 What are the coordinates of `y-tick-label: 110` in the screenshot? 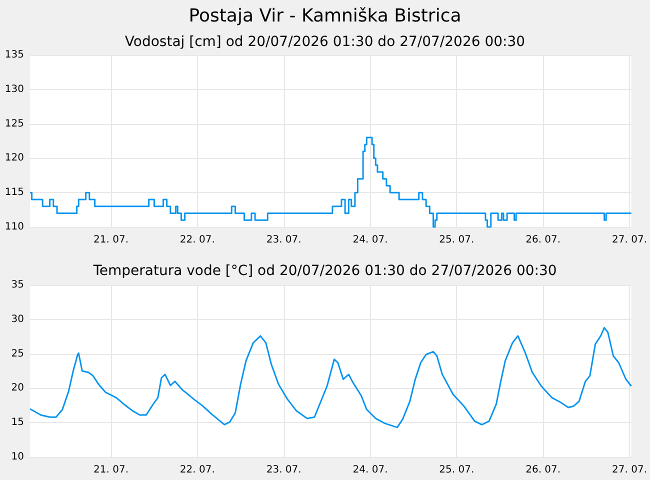 It's located at (14, 227).